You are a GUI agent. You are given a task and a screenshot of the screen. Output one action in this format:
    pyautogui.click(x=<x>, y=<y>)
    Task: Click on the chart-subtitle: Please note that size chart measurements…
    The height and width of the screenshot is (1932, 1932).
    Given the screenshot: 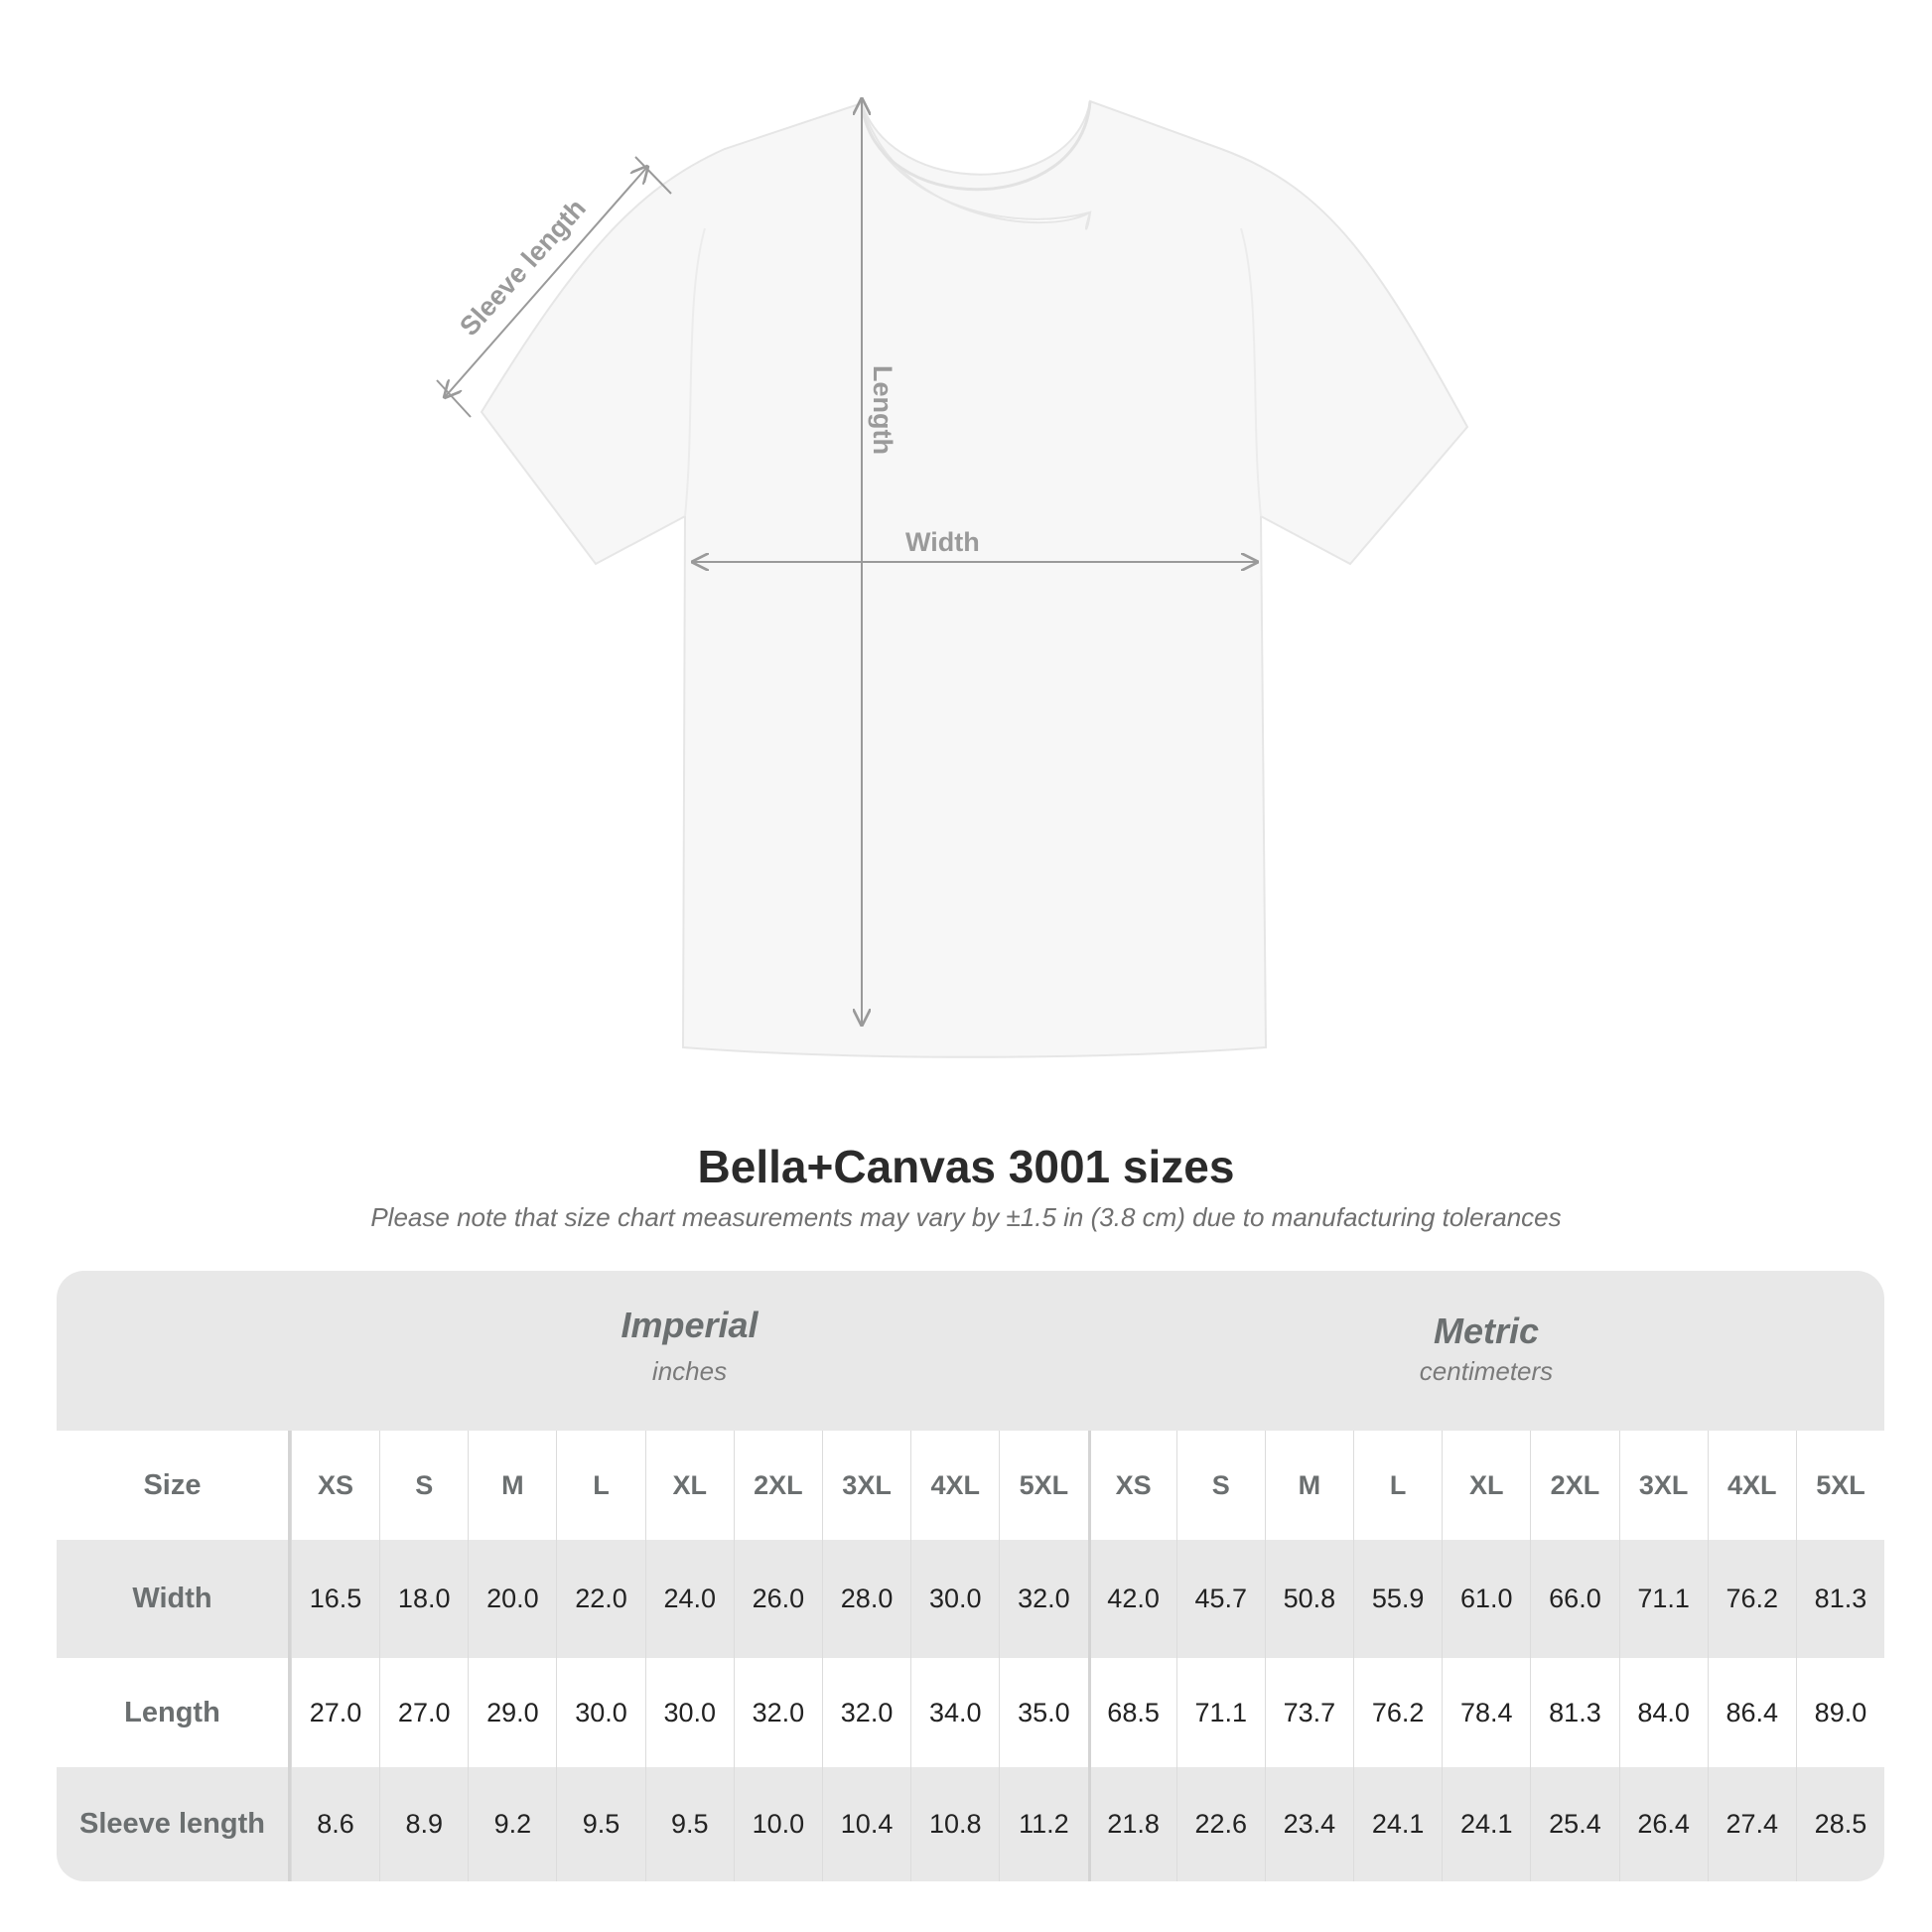 What is the action you would take?
    pyautogui.click(x=966, y=1217)
    